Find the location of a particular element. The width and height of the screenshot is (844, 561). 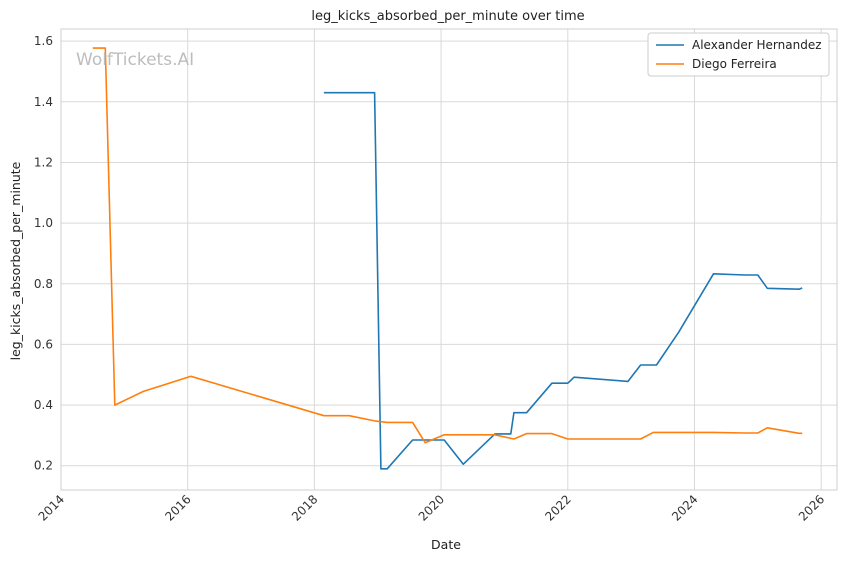

legend-box is located at coordinates (738, 54).